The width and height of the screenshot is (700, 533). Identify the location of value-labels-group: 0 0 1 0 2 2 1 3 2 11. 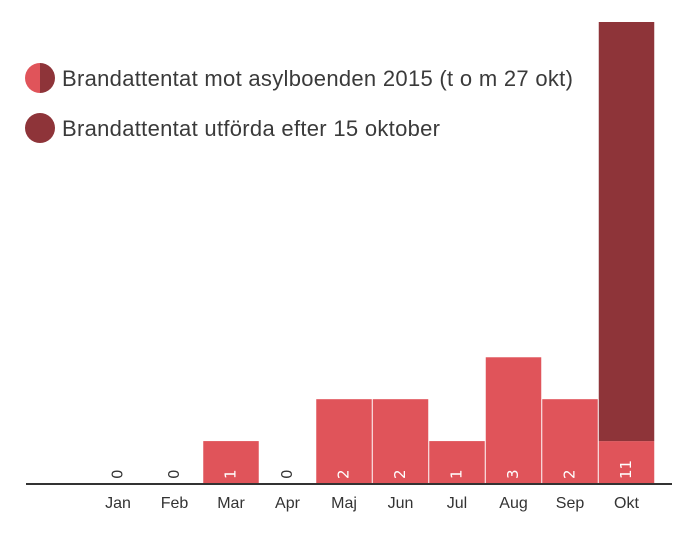
(372, 469).